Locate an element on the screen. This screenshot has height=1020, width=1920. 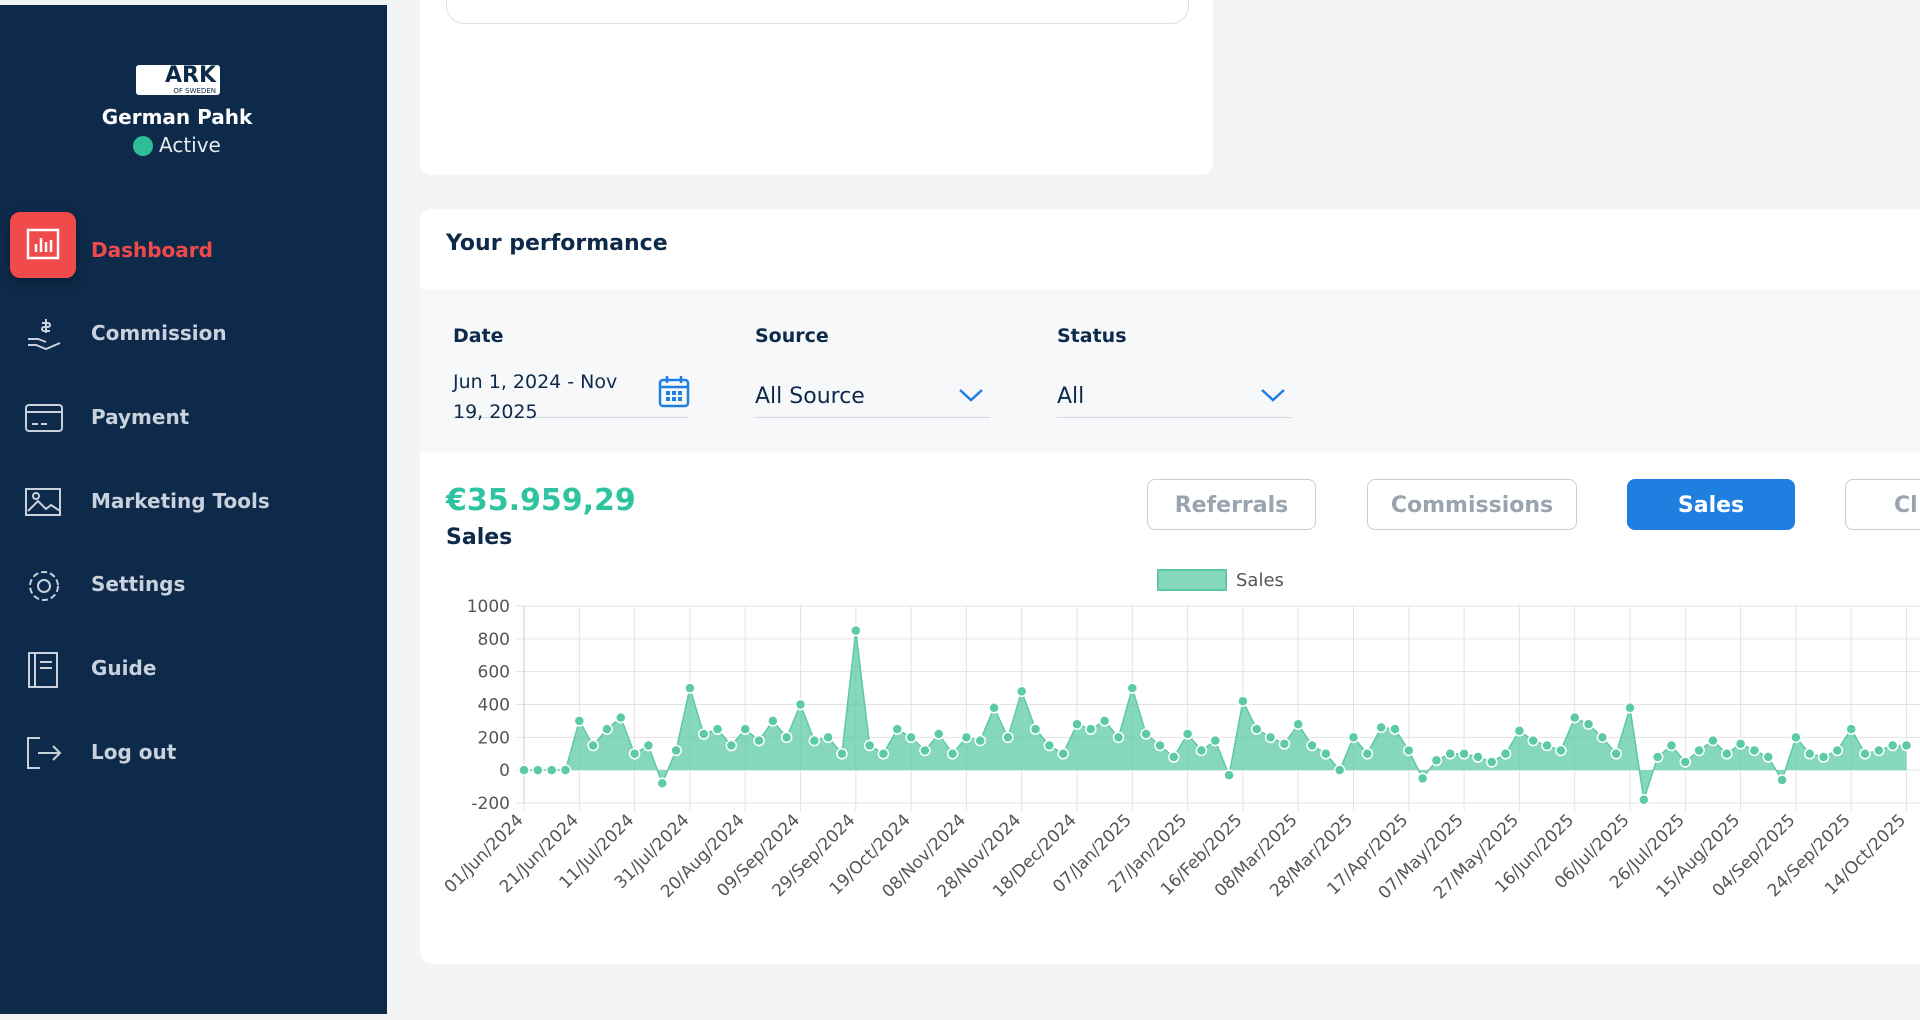
y-tick-label: 800 is located at coordinates (494, 640).